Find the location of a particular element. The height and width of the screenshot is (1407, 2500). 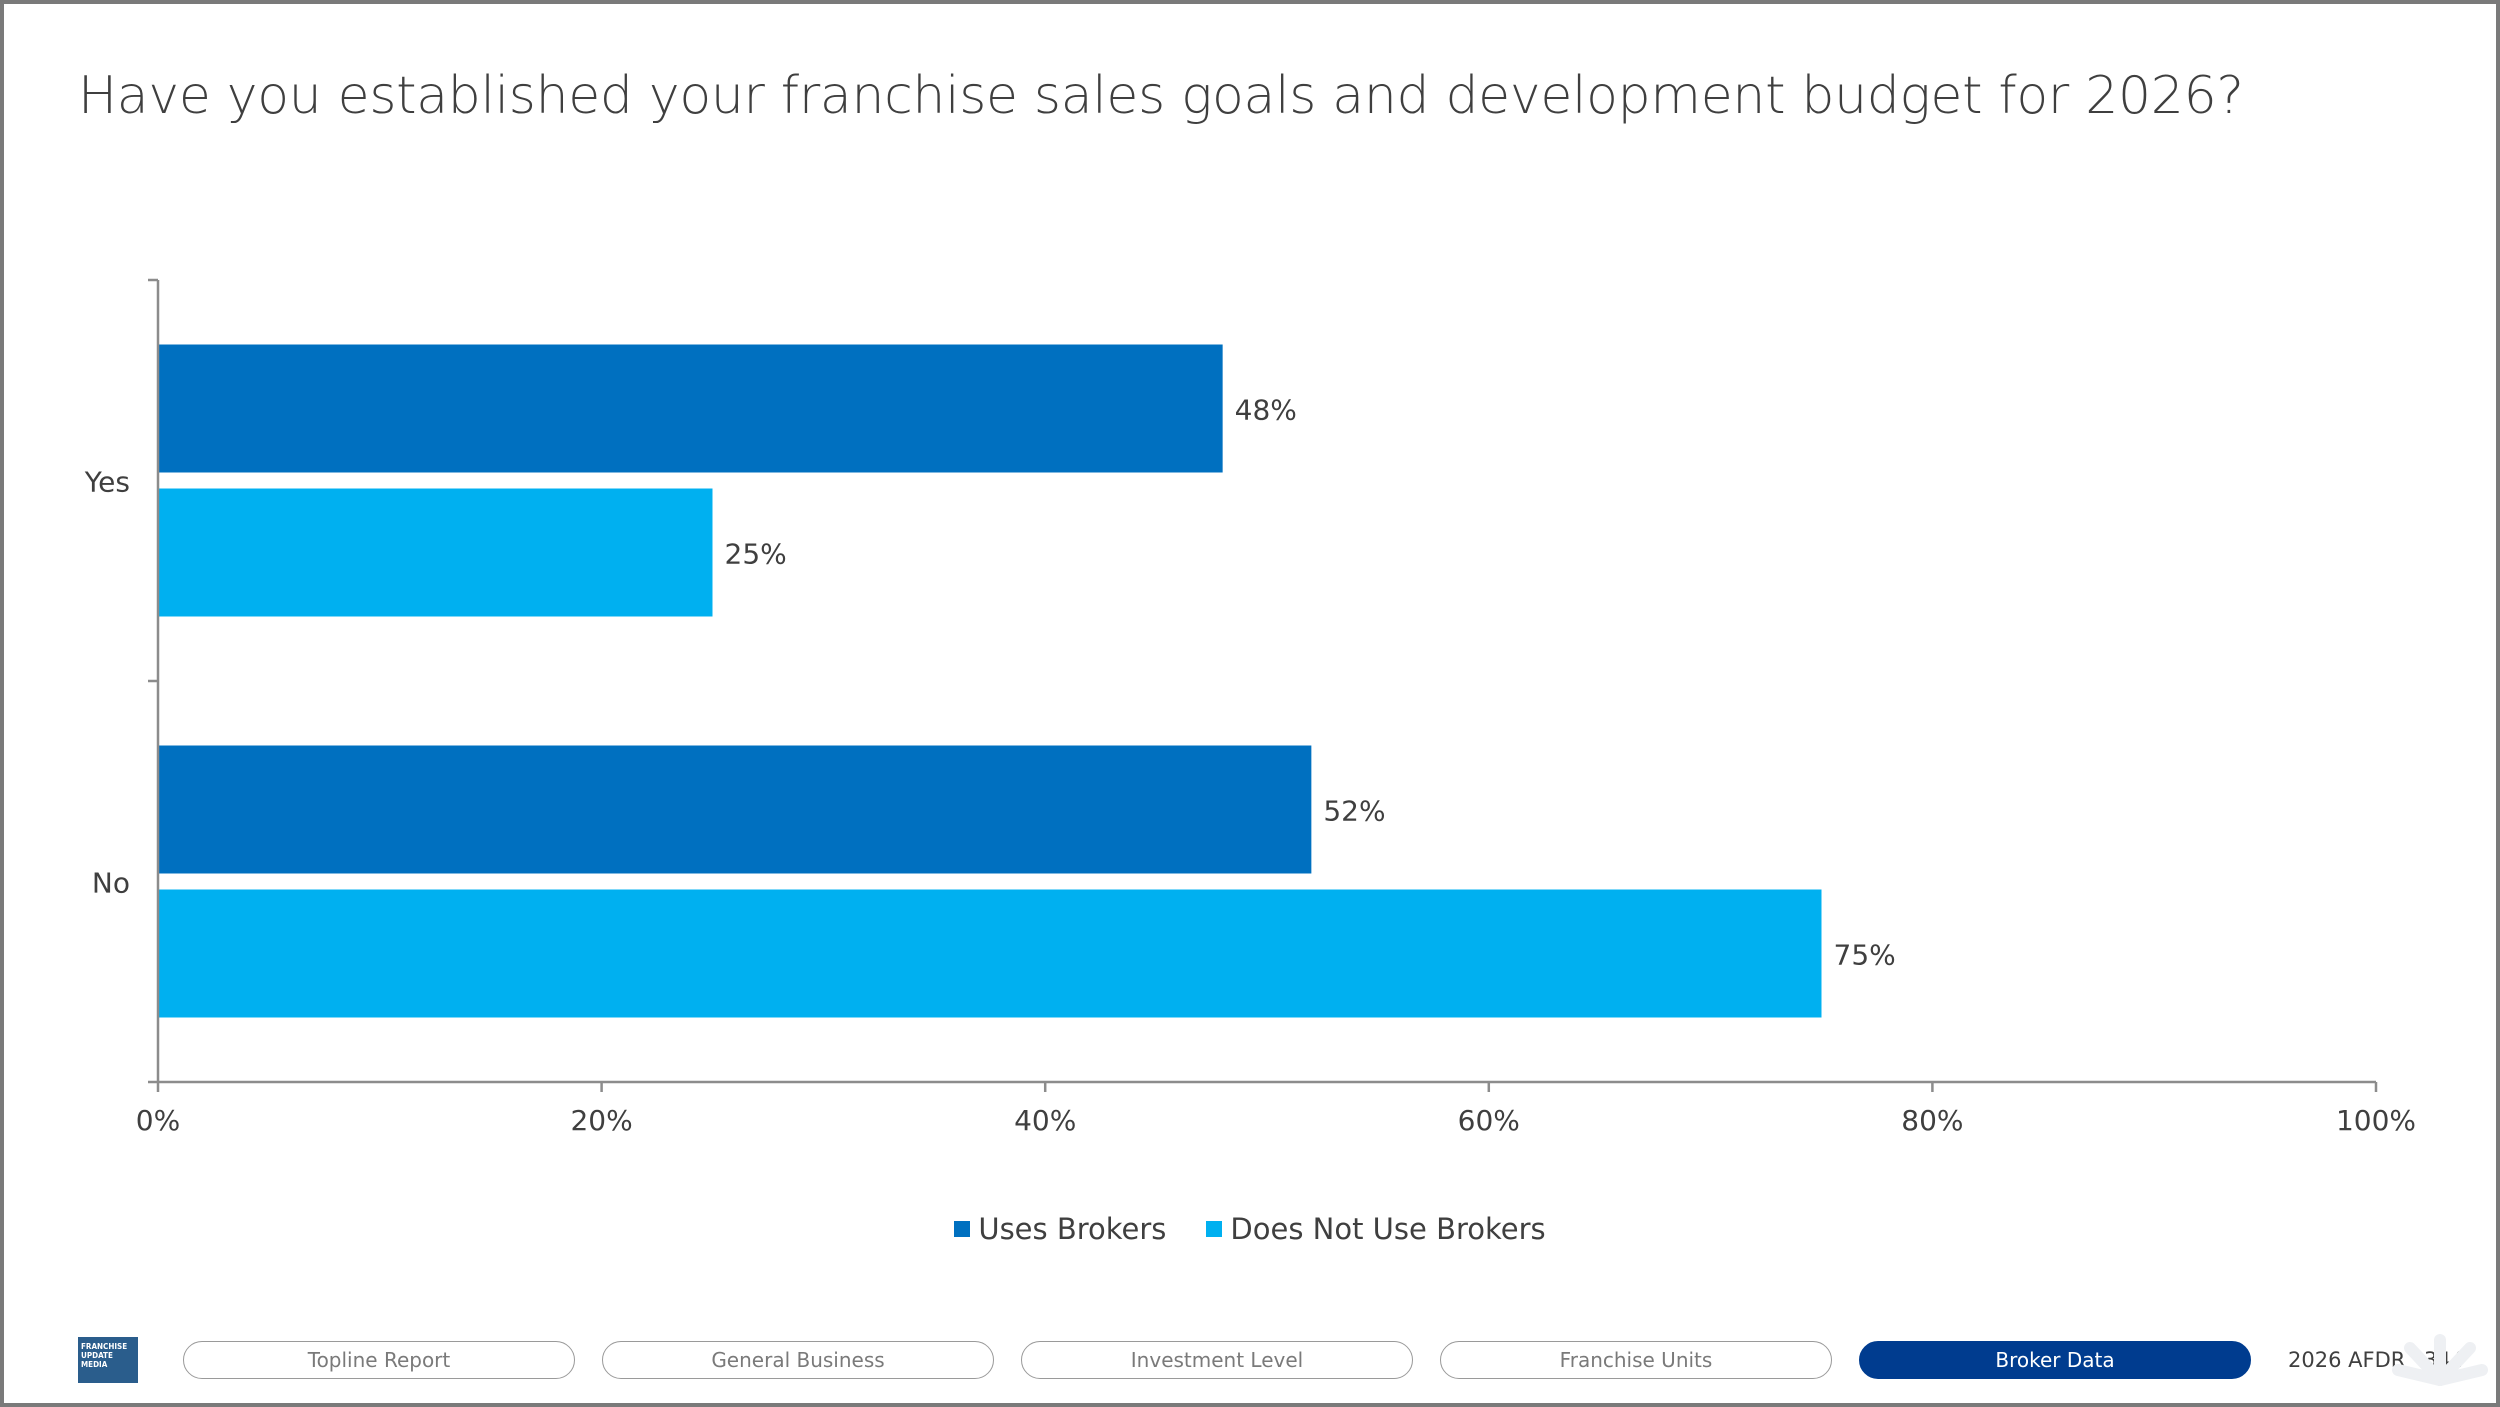

logo-line-3: MEDIA is located at coordinates (94, 1364).